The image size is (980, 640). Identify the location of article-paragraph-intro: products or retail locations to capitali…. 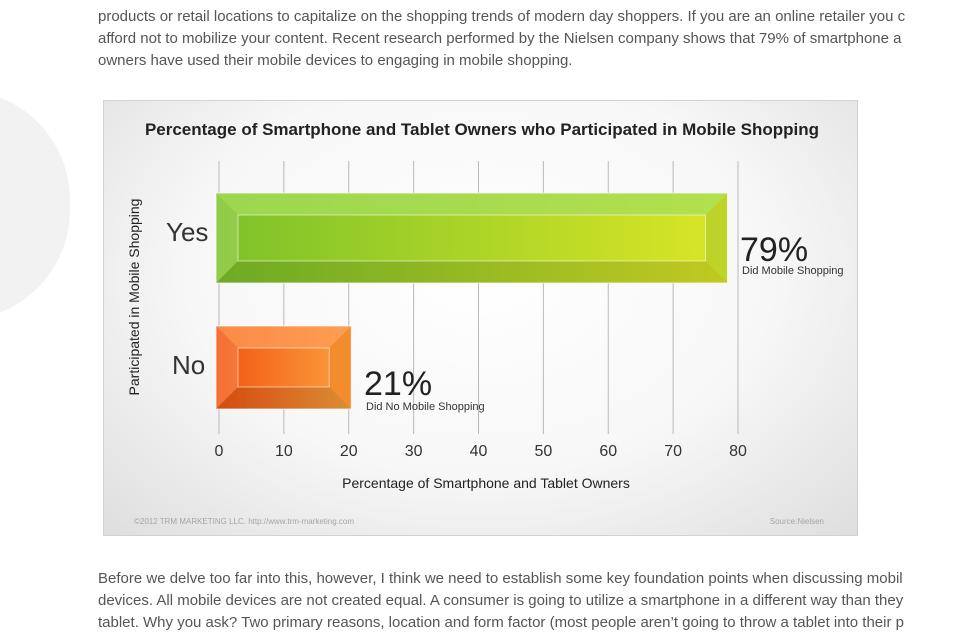
(539, 39).